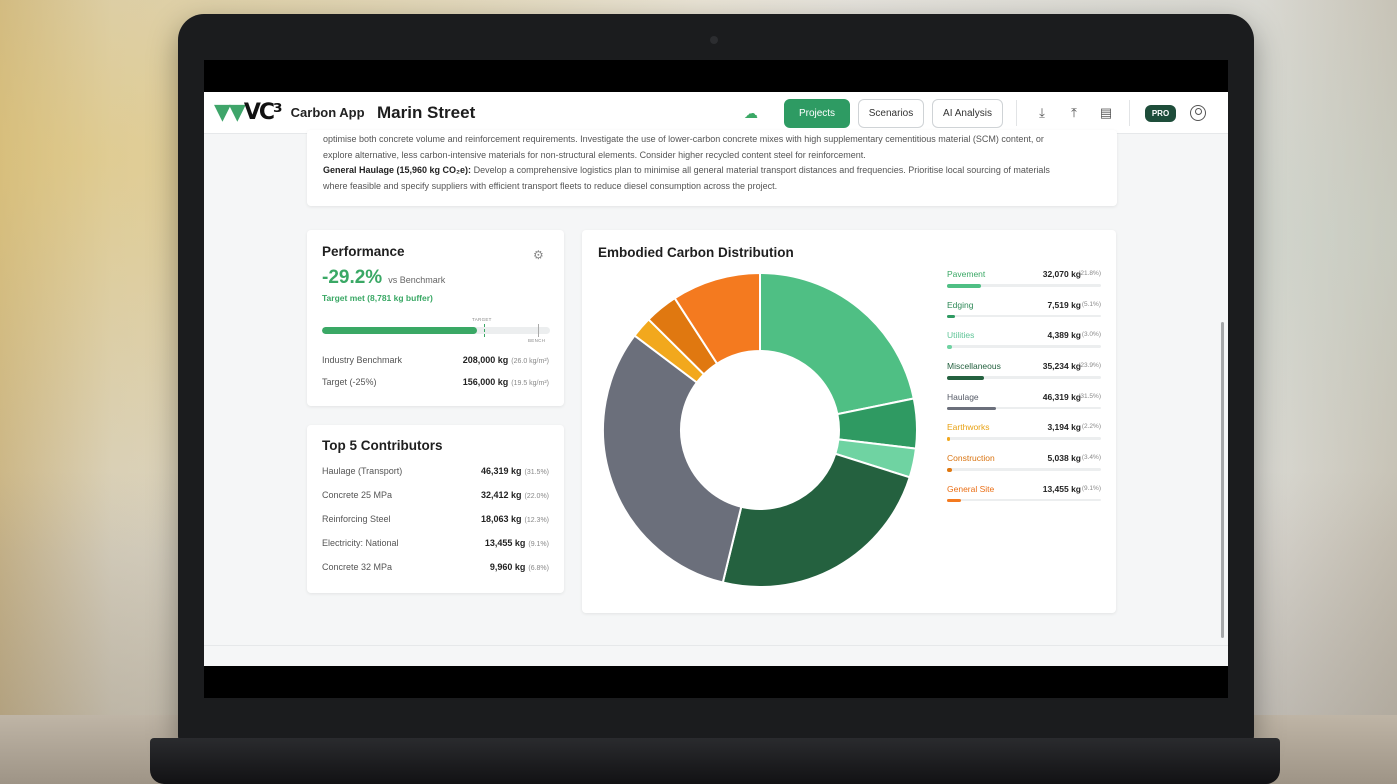 The width and height of the screenshot is (1397, 784). I want to click on donut-slice-miscellaneous, so click(816, 520).